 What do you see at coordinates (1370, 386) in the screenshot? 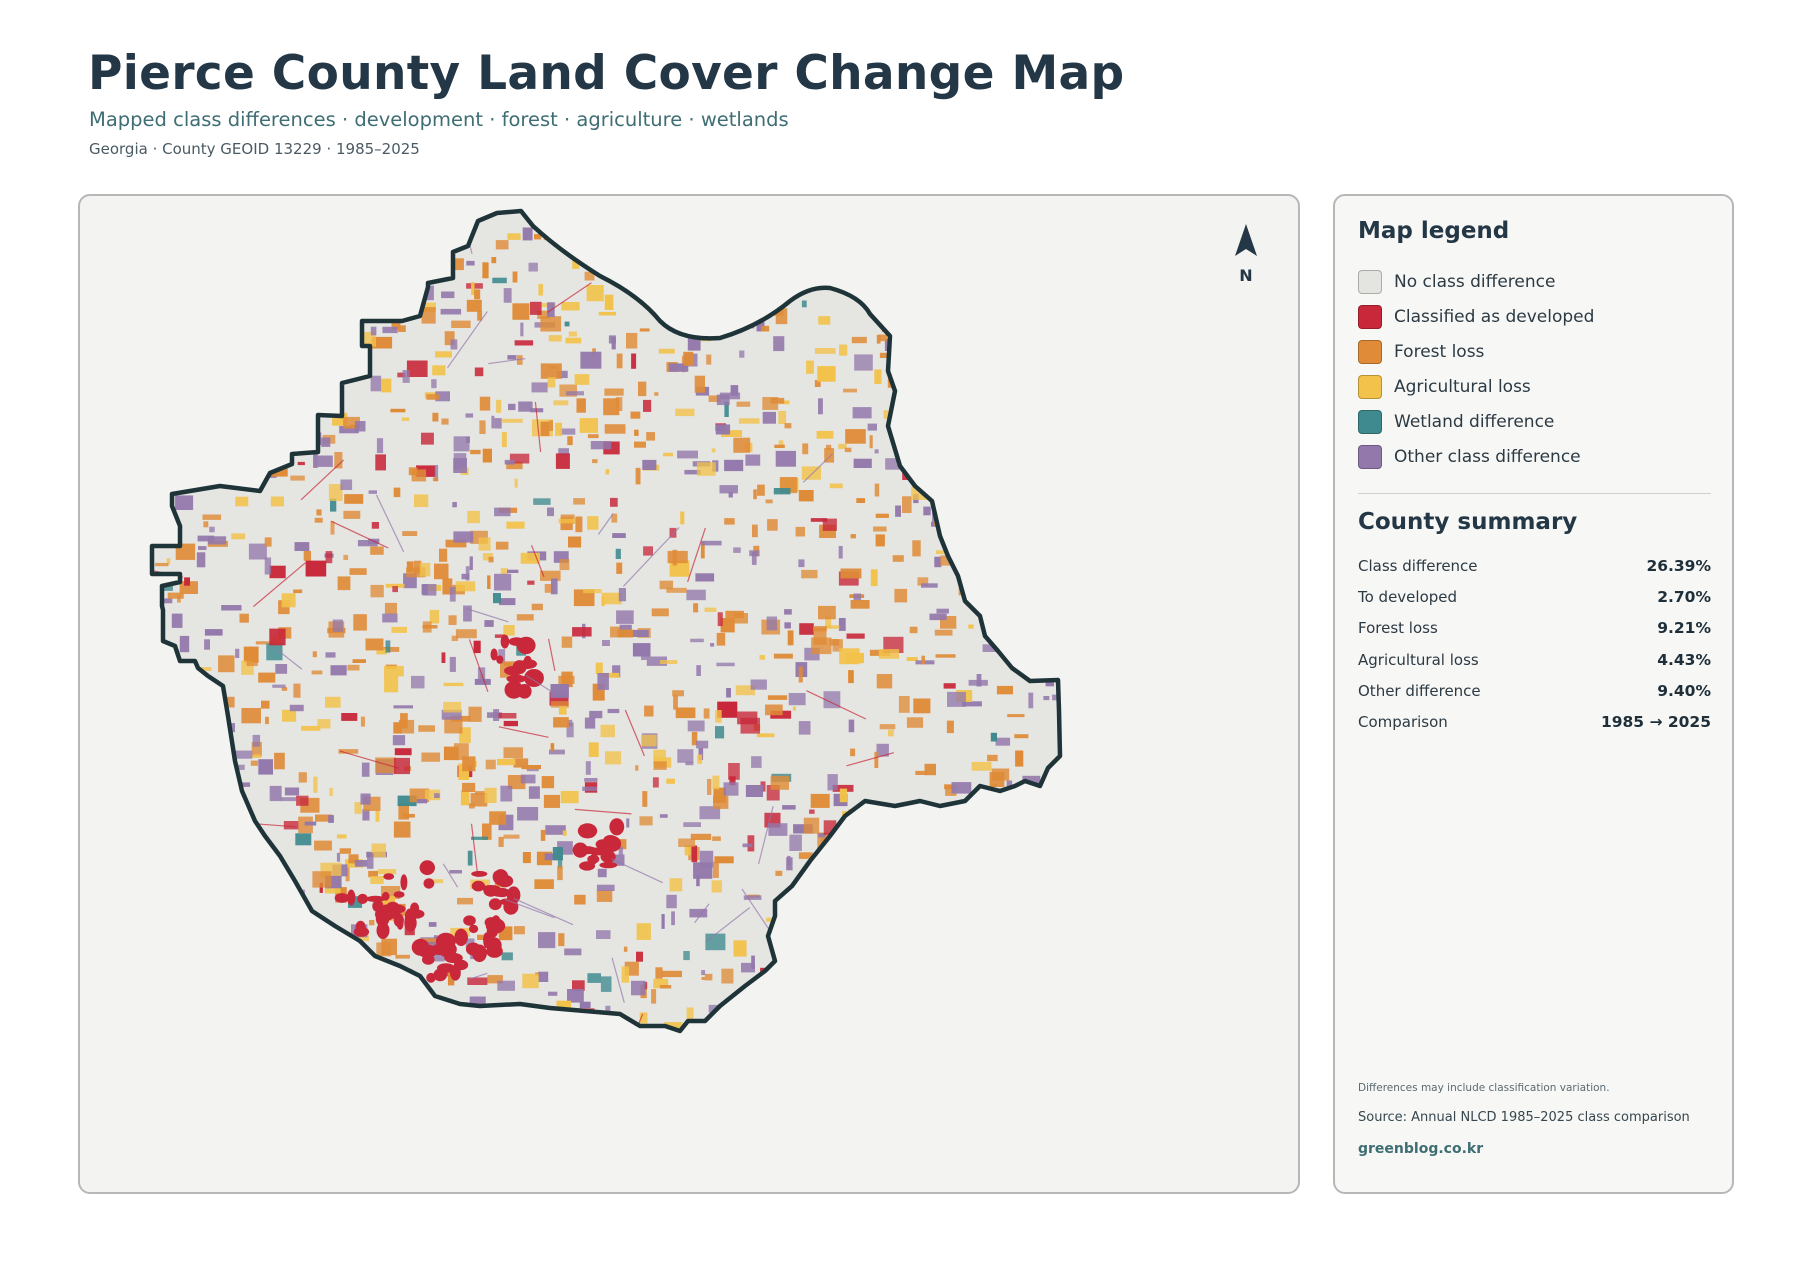
I see `legend-swatch` at bounding box center [1370, 386].